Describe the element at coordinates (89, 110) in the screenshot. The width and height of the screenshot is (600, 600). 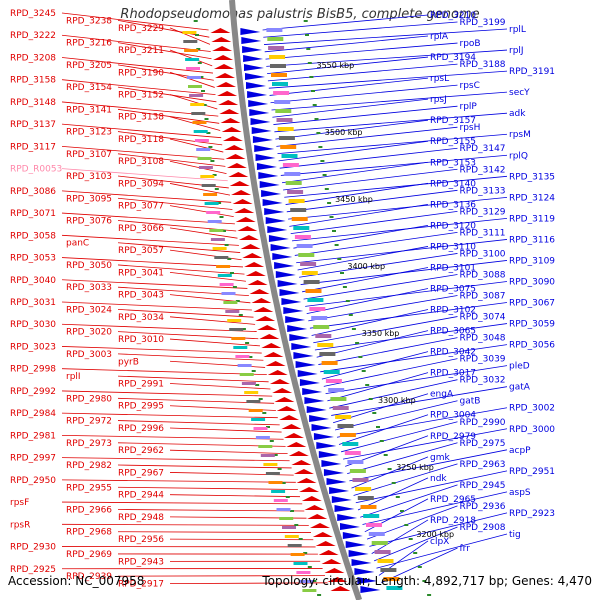
I see `reverse-gene-label: RPD_3141` at that location.